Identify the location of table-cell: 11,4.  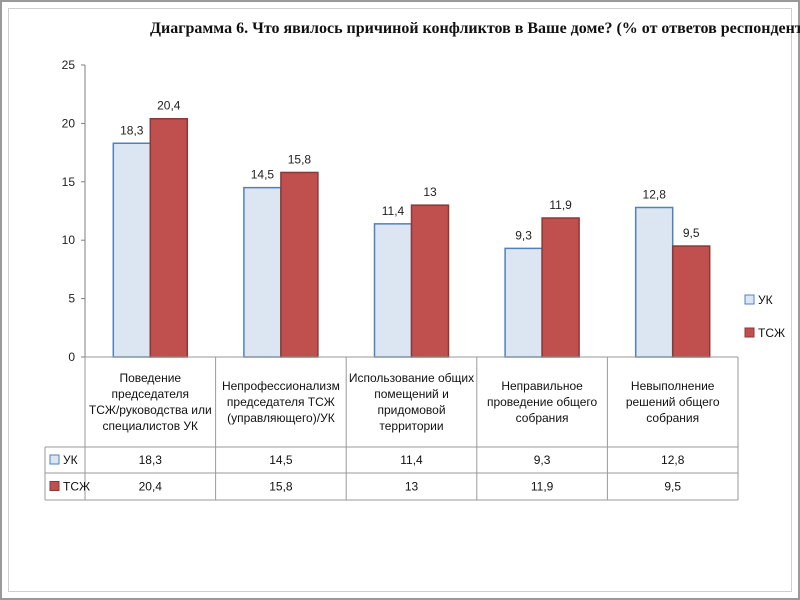
(411, 460).